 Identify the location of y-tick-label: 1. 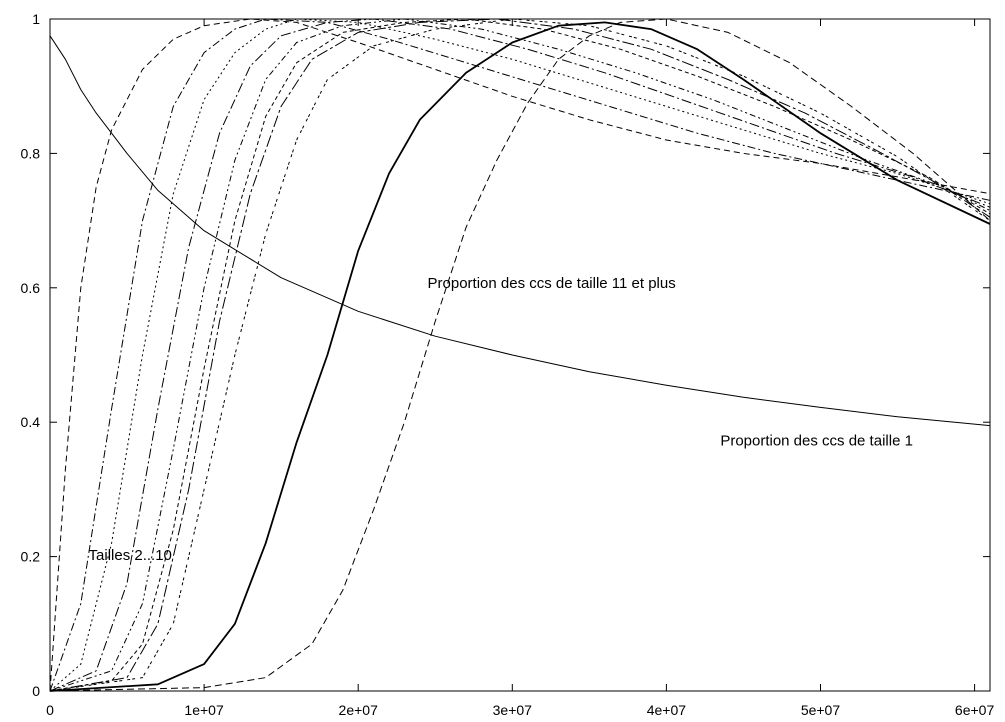
(36, 19).